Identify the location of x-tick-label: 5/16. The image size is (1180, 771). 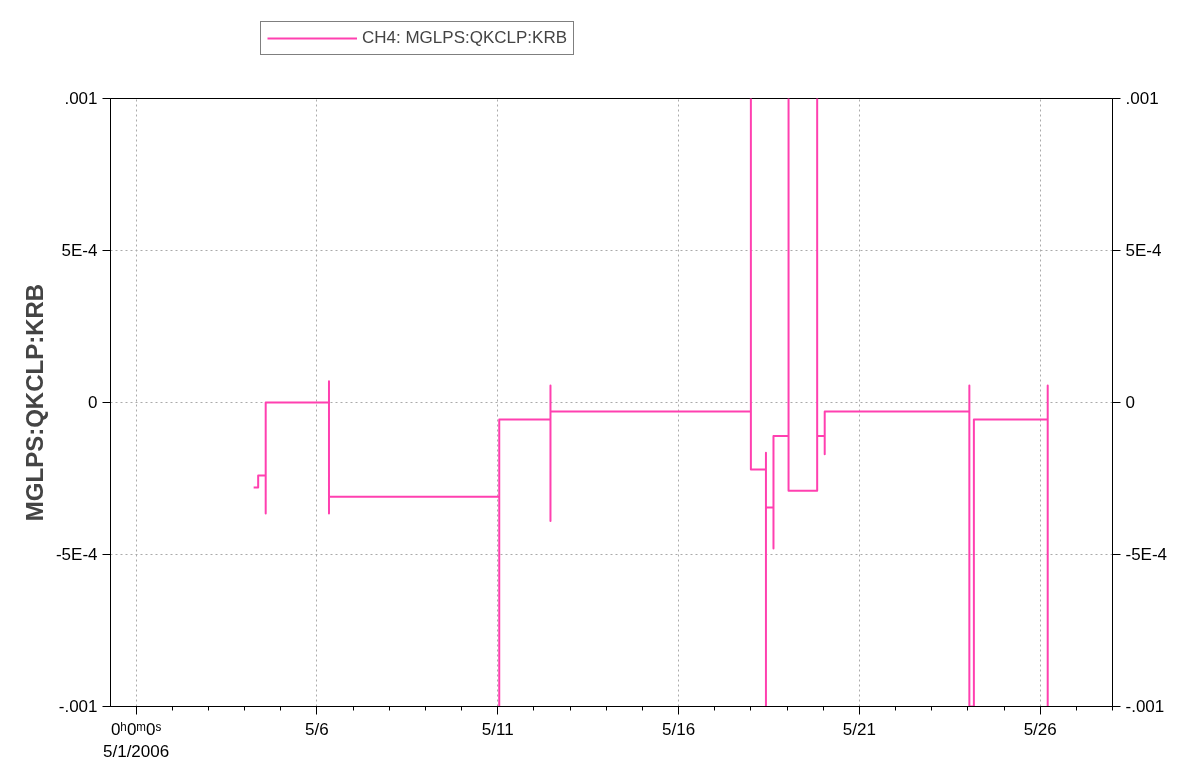
(679, 729).